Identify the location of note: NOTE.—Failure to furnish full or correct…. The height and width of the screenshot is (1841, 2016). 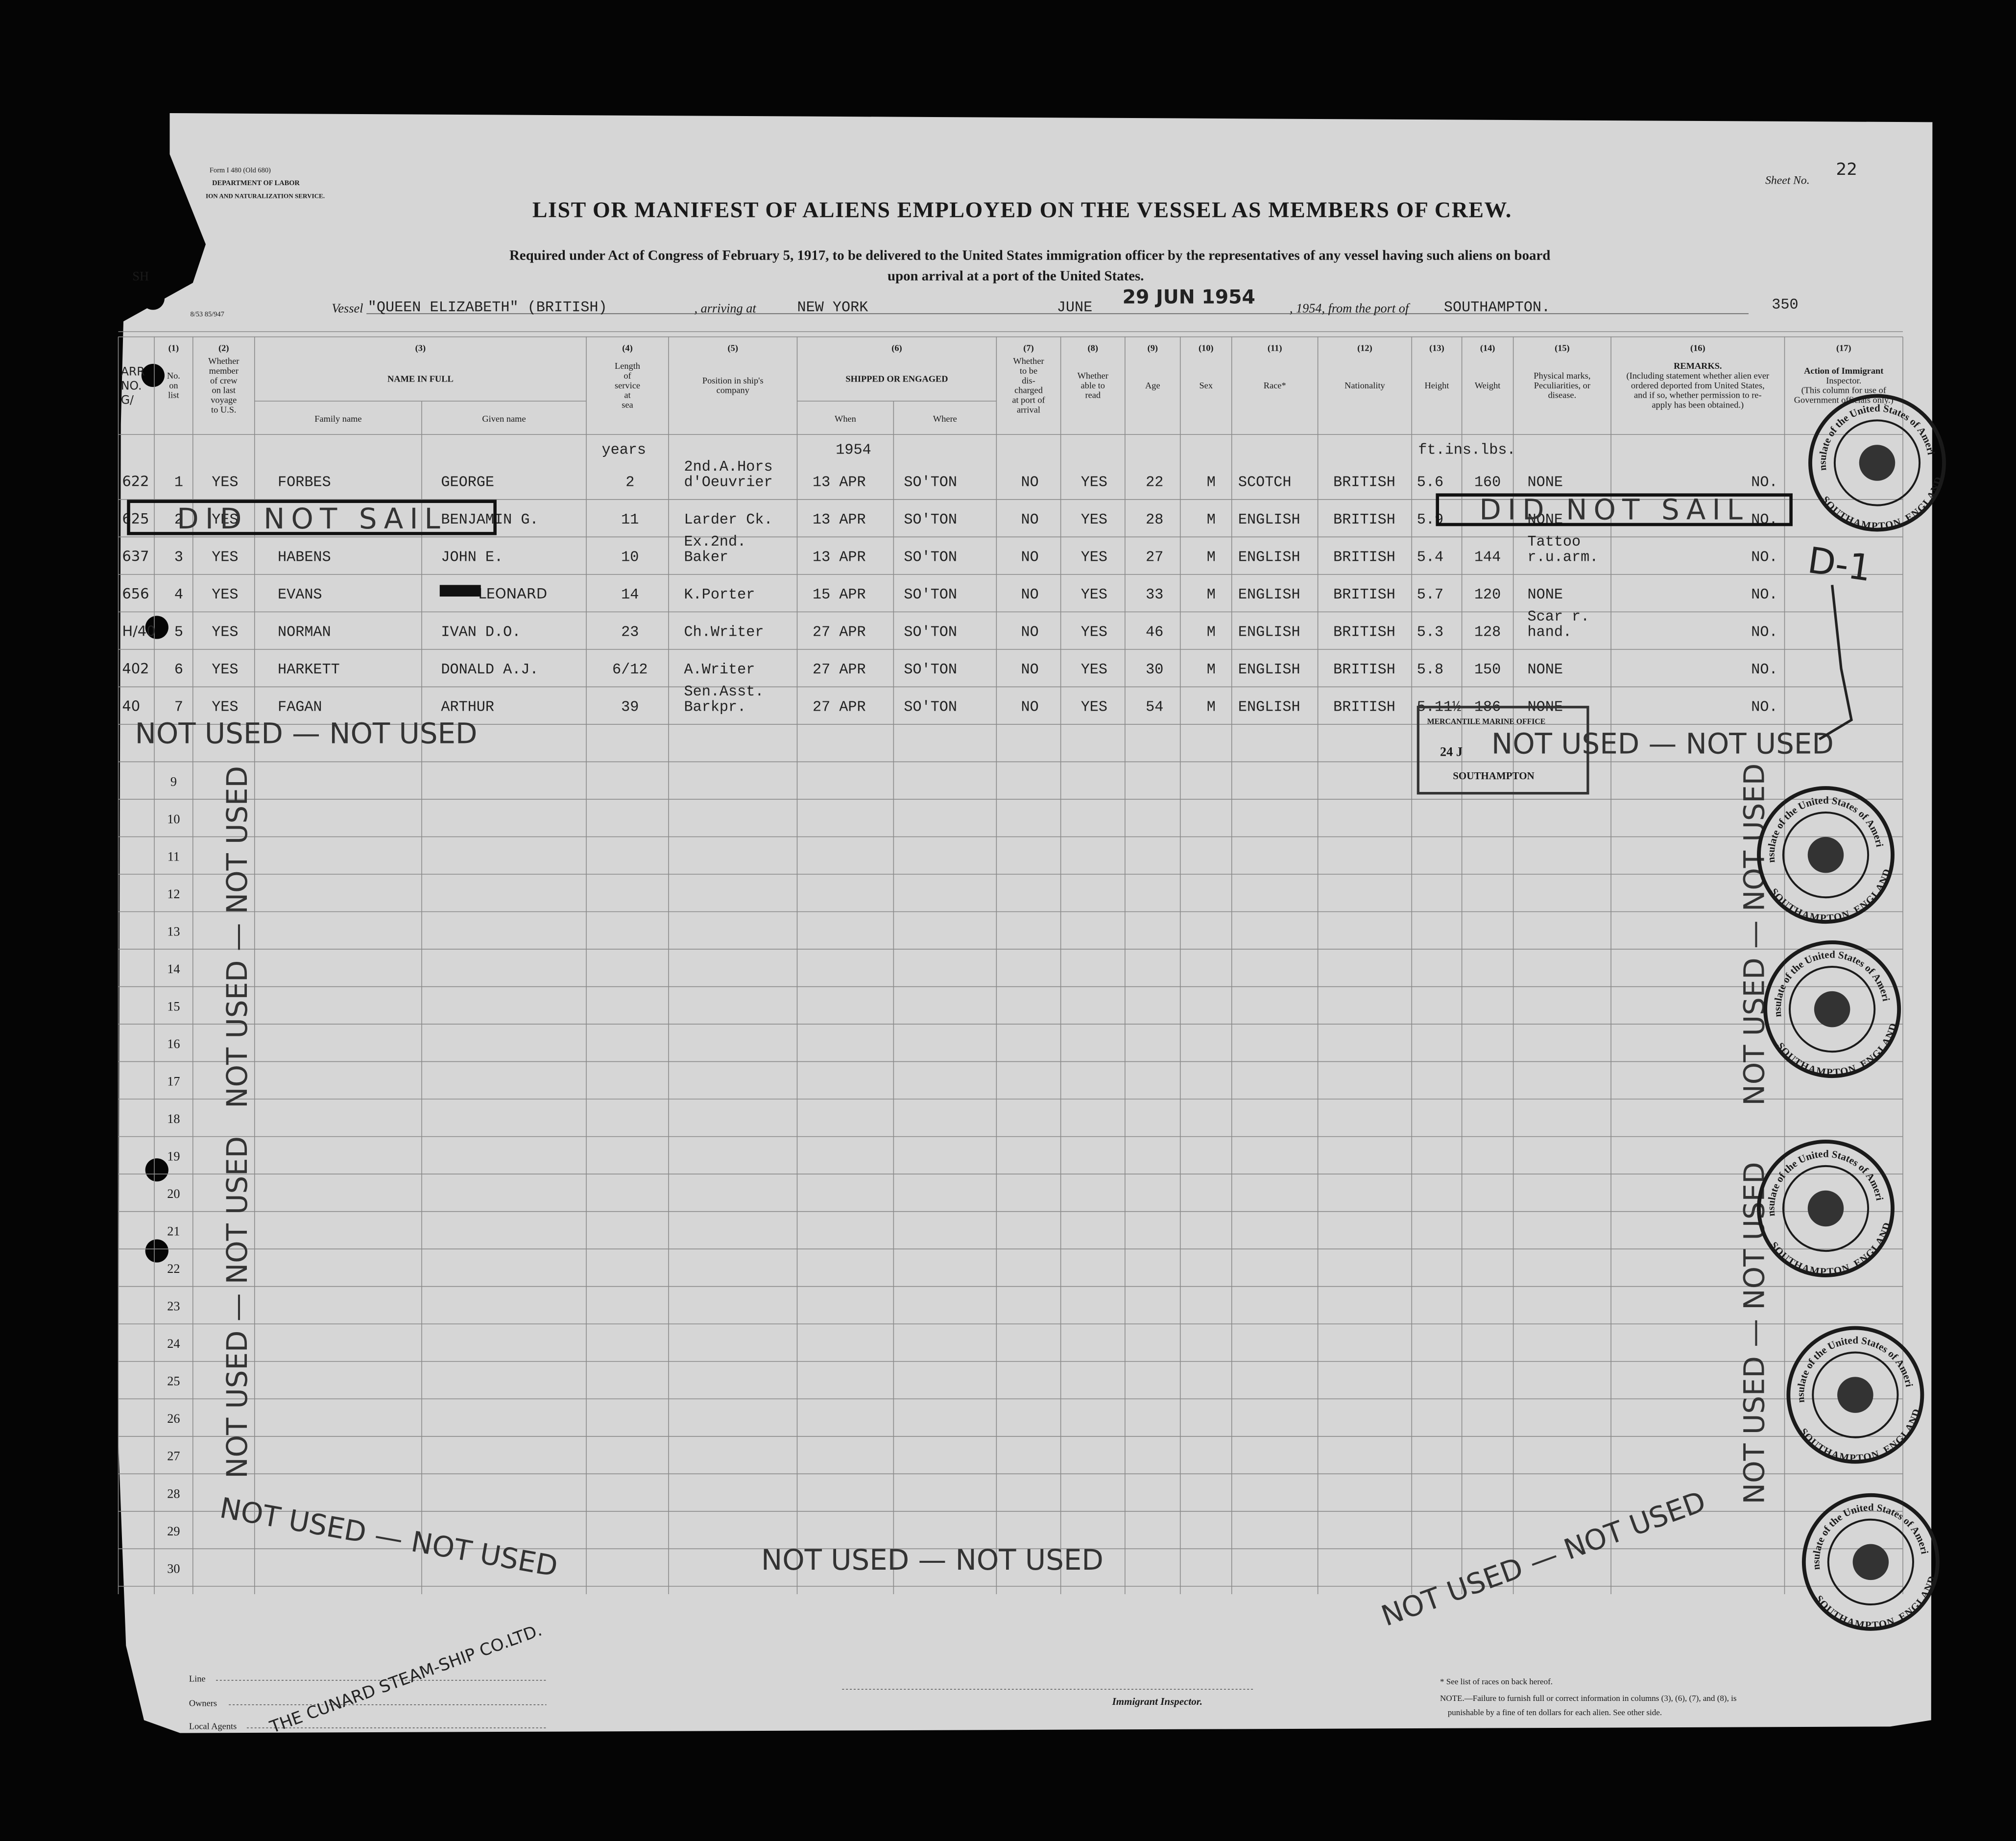
(1588, 1698).